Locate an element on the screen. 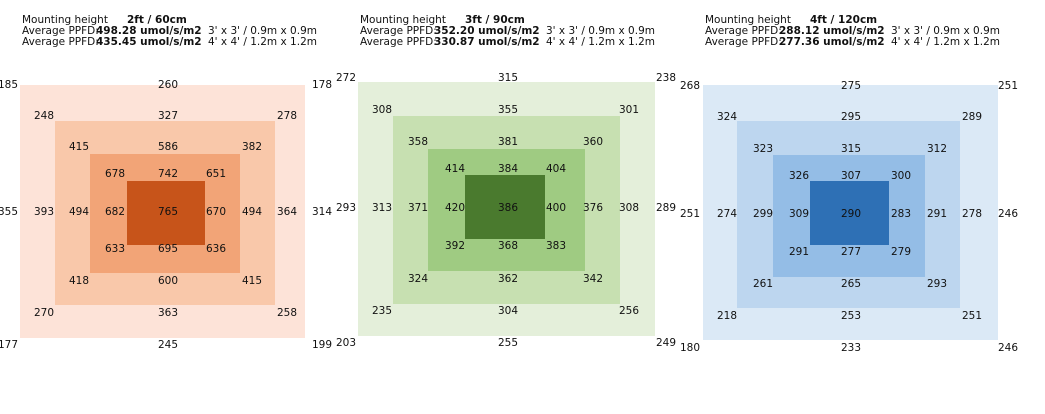 The width and height of the screenshot is (1045, 414). ppfd-value-3x3: 288.12 umol/s/m2 is located at coordinates (832, 31).